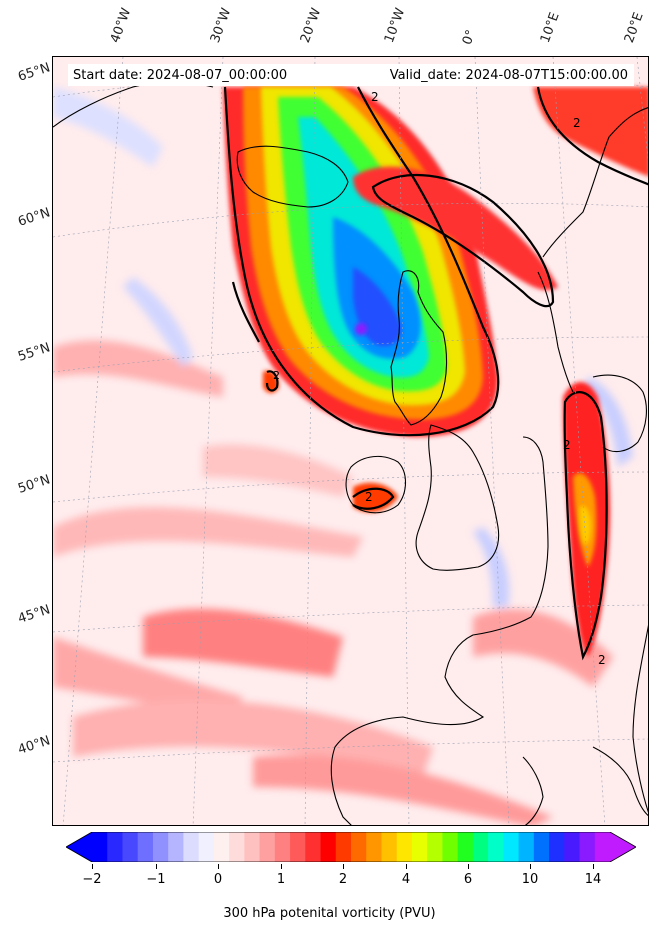  What do you see at coordinates (623, 847) in the screenshot?
I see `colorbar-extend-max` at bounding box center [623, 847].